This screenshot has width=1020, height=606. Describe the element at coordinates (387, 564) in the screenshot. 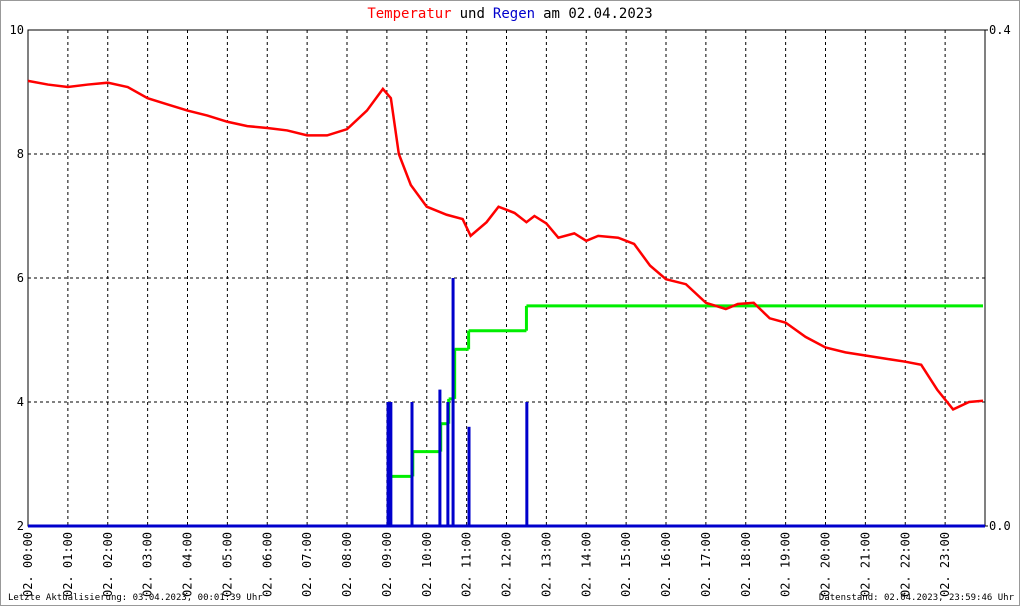

I see `x-tick-label: 02. 09:00` at that location.